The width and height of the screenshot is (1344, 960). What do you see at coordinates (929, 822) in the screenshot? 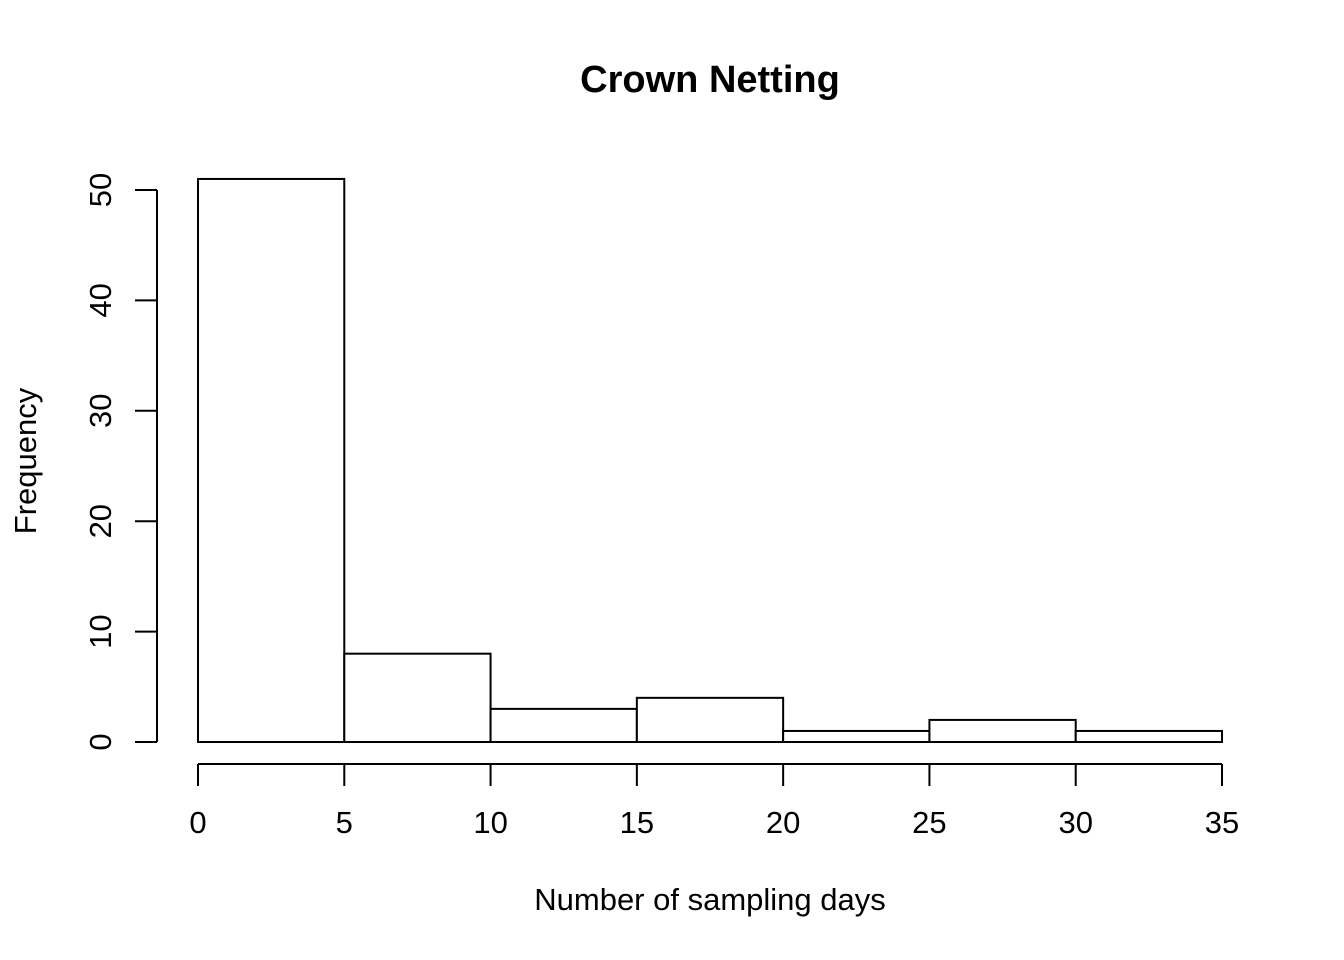
I see `x-tick-label: 25` at bounding box center [929, 822].